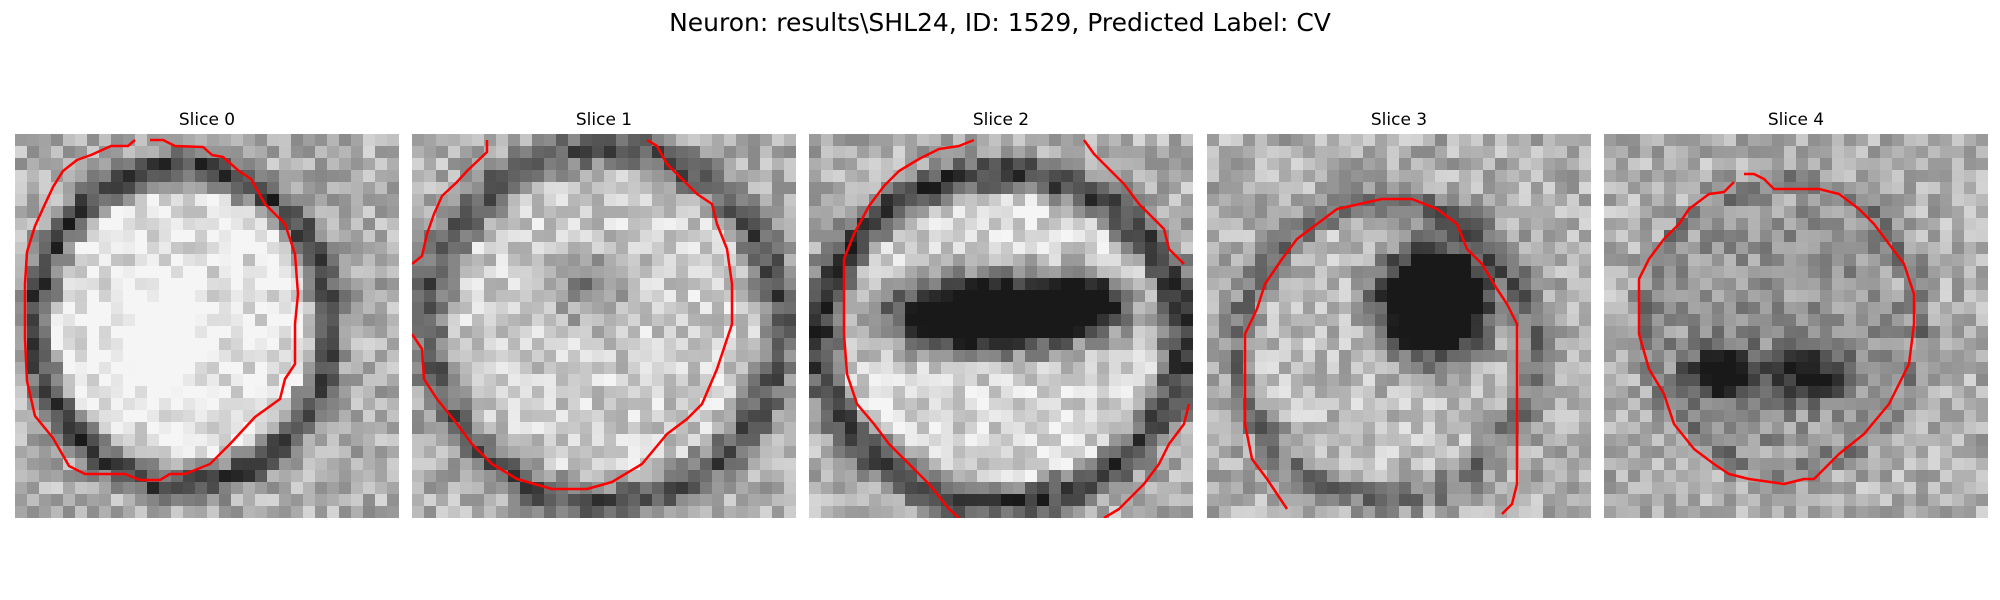 Image resolution: width=2000 pixels, height=600 pixels. Describe the element at coordinates (604, 120) in the screenshot. I see `slice-title: Slice 1` at that location.